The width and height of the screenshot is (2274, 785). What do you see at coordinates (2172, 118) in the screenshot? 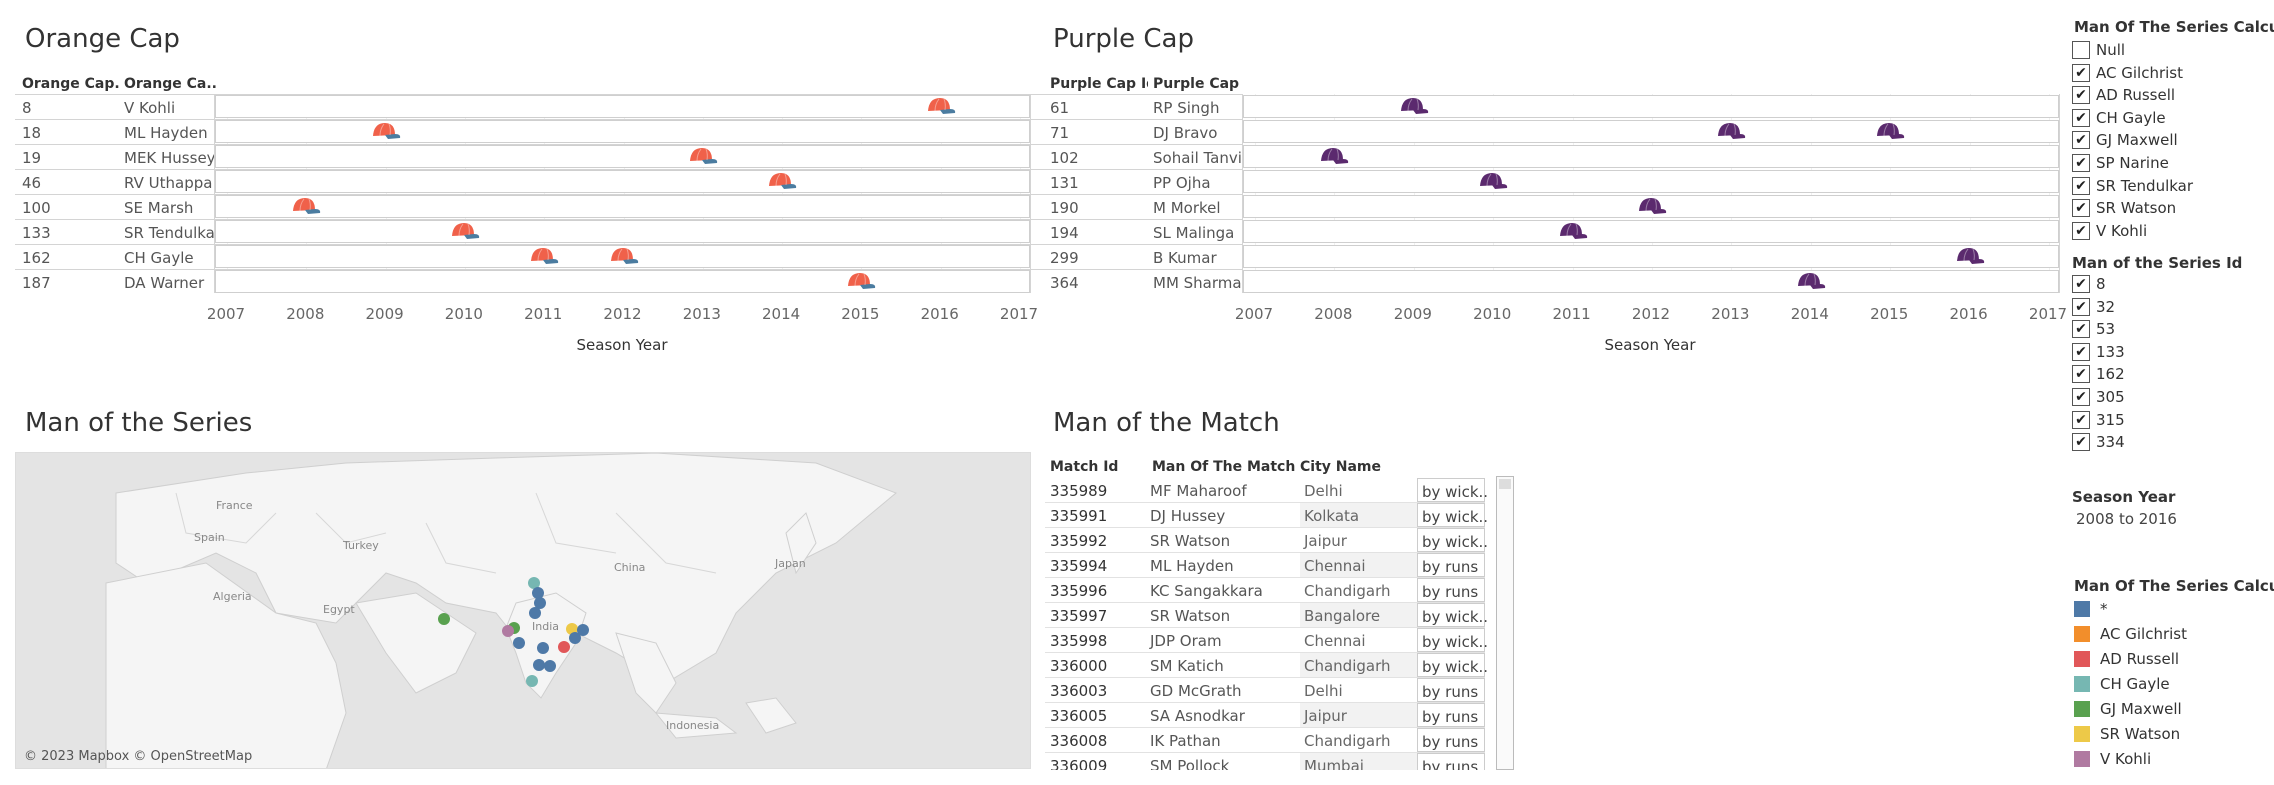
I see `filter-option: ✔ CH Gayle` at bounding box center [2172, 118].